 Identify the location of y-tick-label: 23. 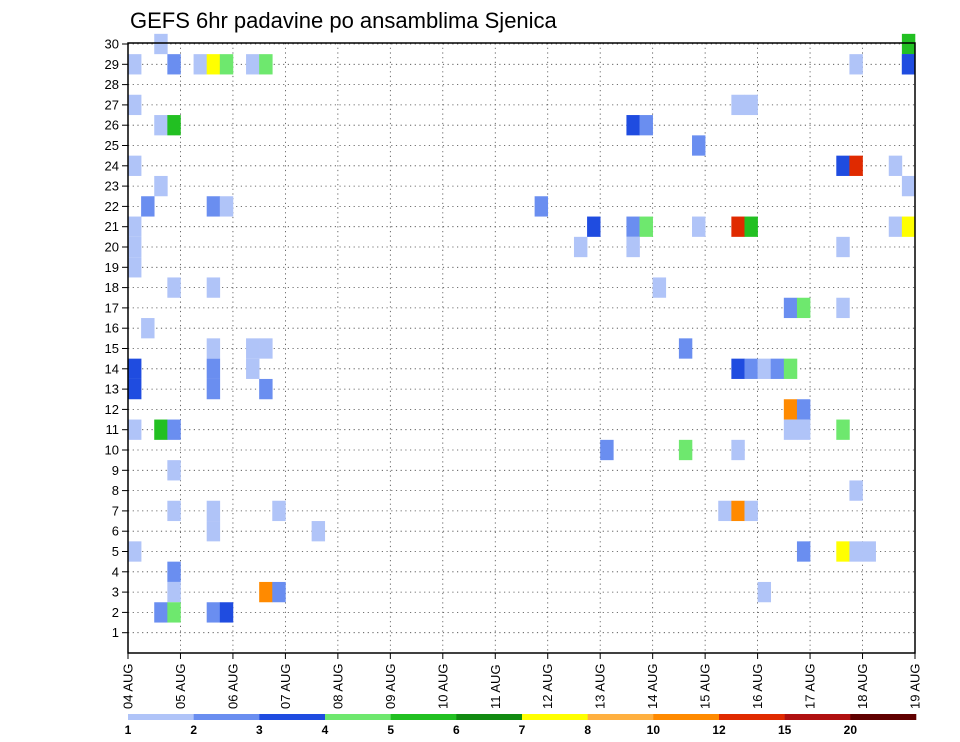
(112, 186).